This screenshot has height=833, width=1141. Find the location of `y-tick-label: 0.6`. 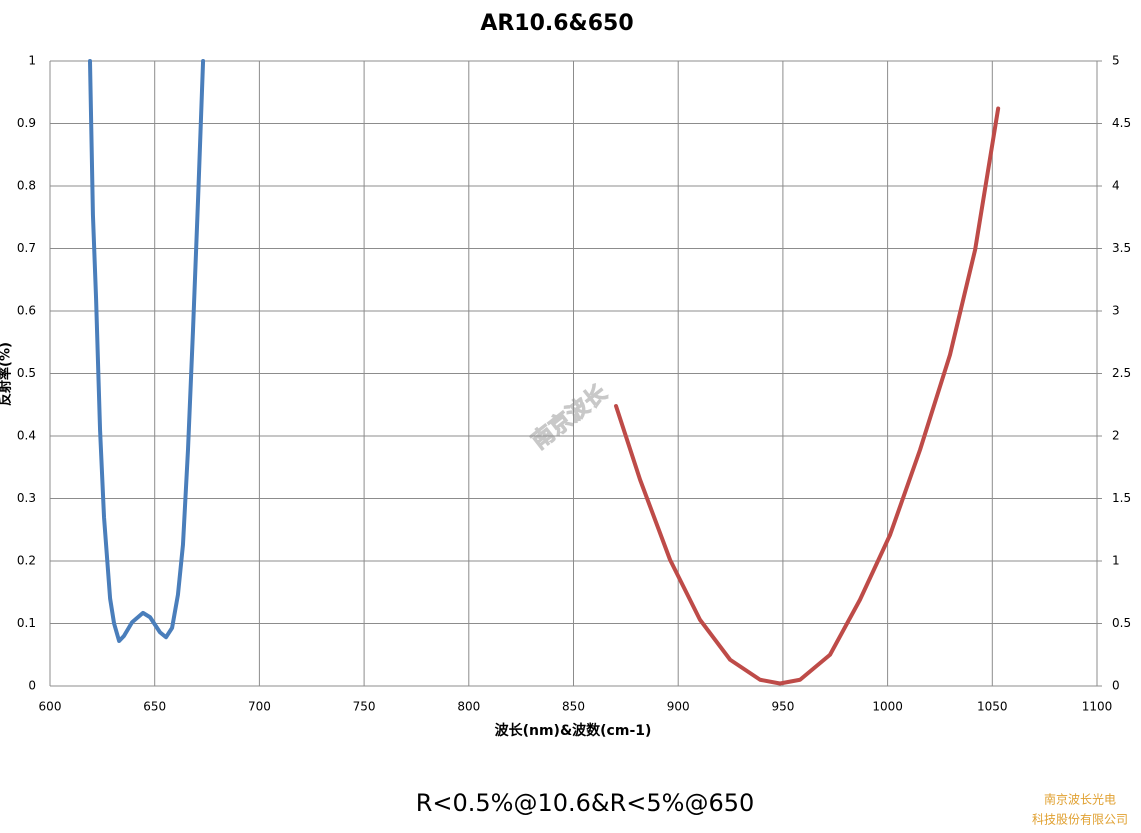

y-tick-label: 0.6 is located at coordinates (26, 311).